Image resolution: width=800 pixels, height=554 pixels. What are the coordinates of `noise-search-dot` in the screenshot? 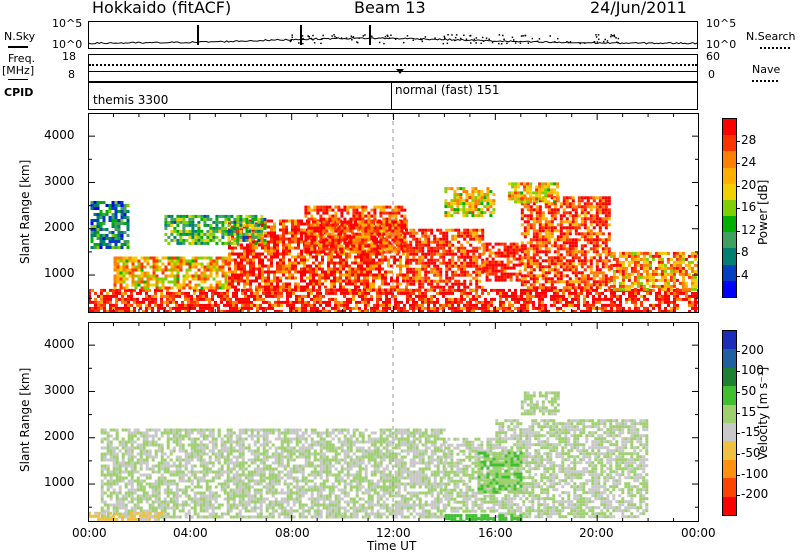 It's located at (460, 38).